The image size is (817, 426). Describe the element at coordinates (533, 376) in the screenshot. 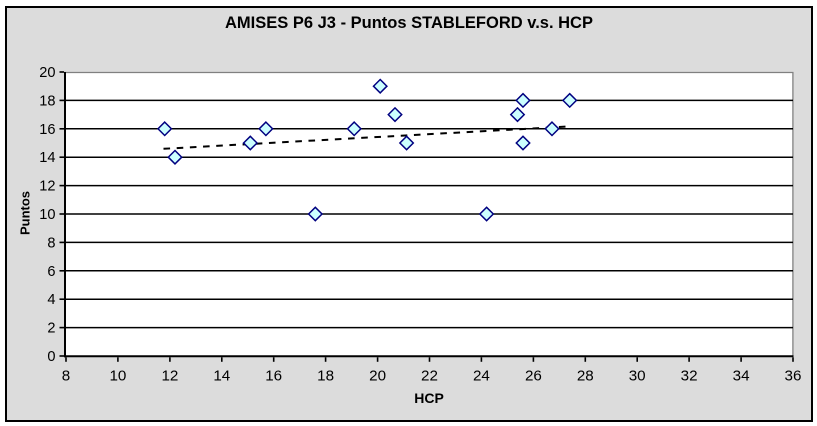

I see `svg-text: 26` at that location.